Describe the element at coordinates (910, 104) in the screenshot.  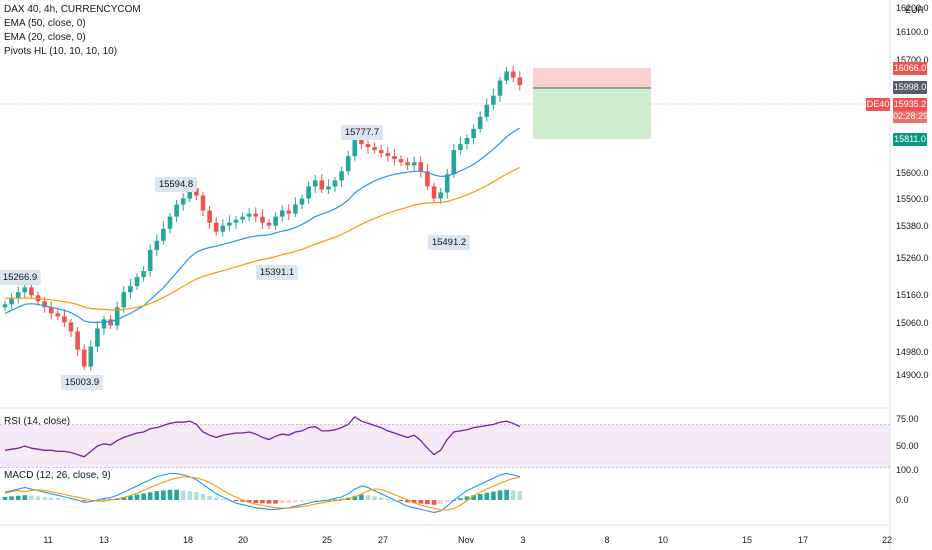
I see `last-price-tag: 15935.2` at that location.